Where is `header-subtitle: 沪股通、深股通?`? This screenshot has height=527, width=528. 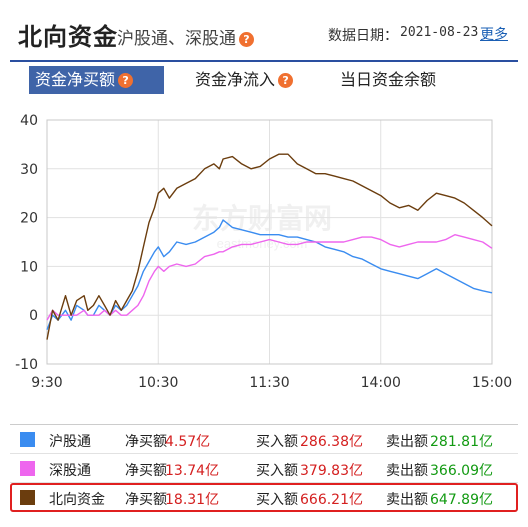 header-subtitle: 沪股通、深股通? is located at coordinates (185, 36).